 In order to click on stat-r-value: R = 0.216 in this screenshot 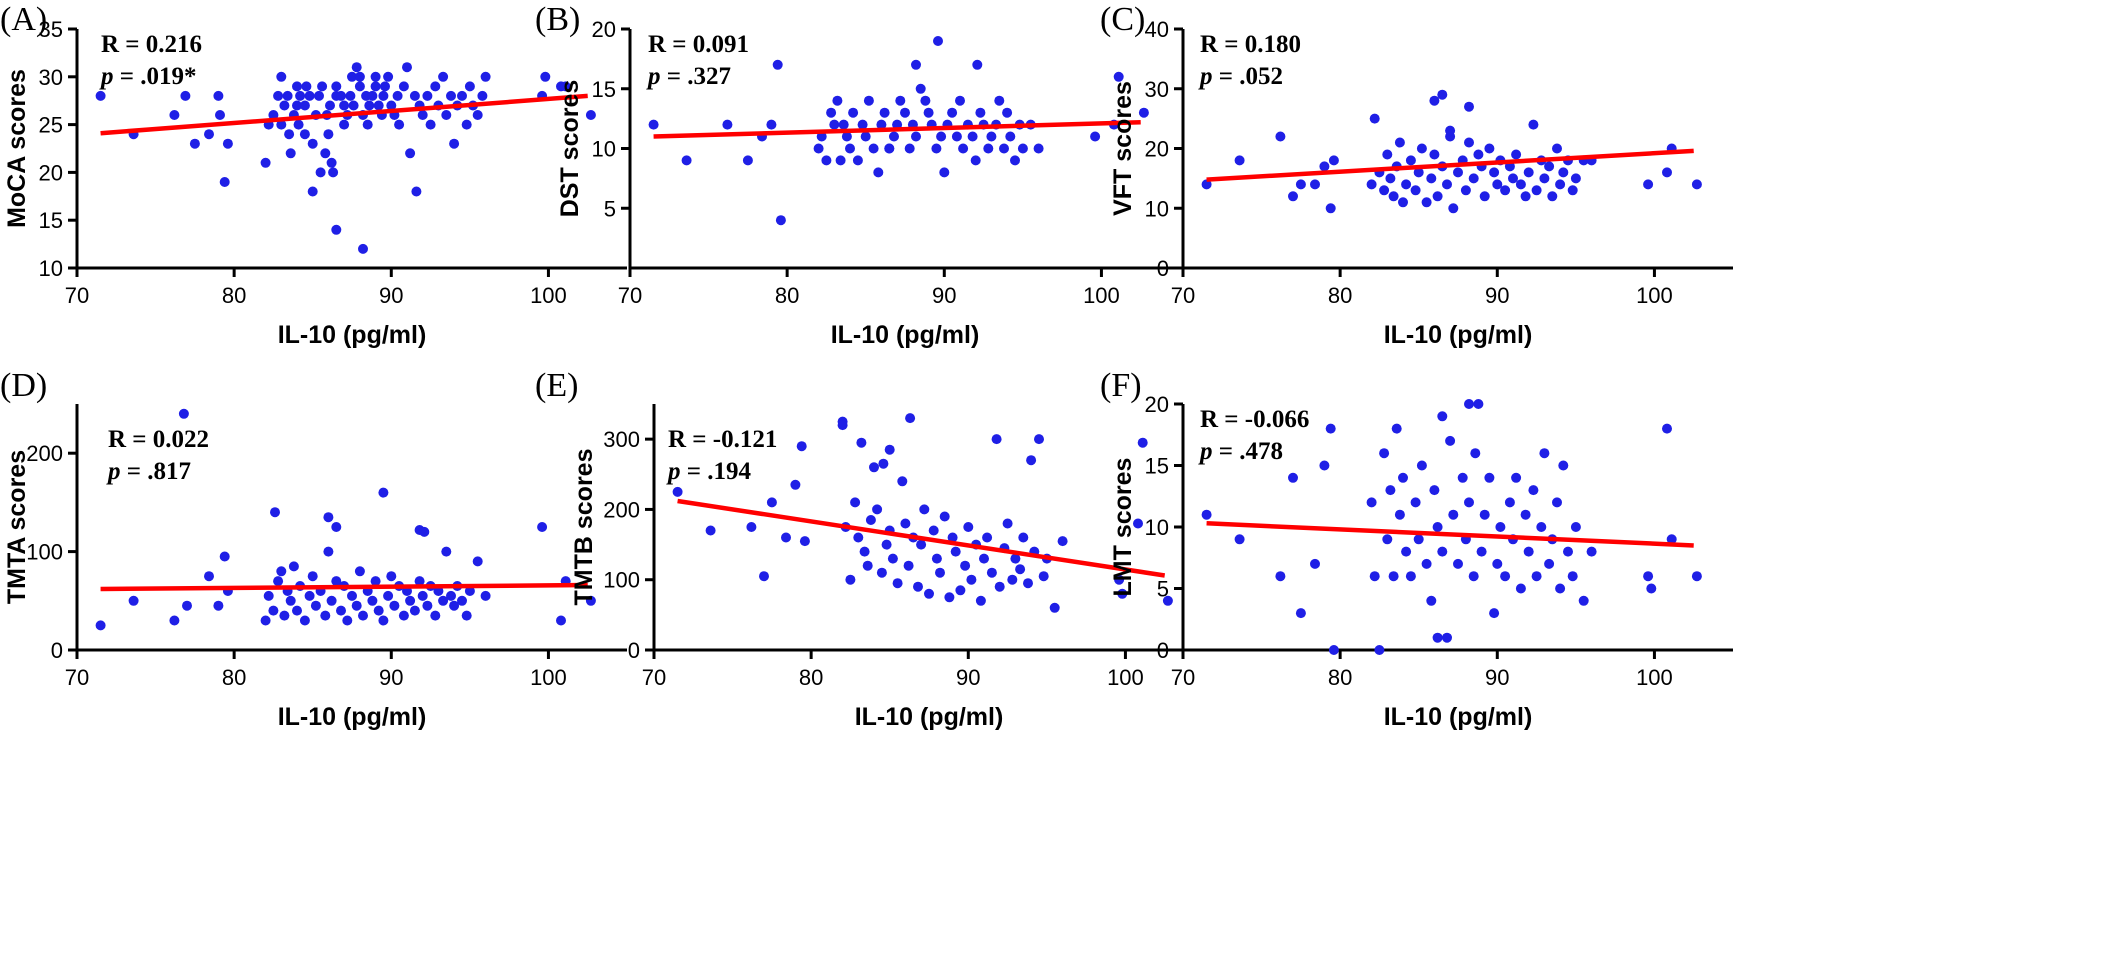, I will do `click(151, 44)`.